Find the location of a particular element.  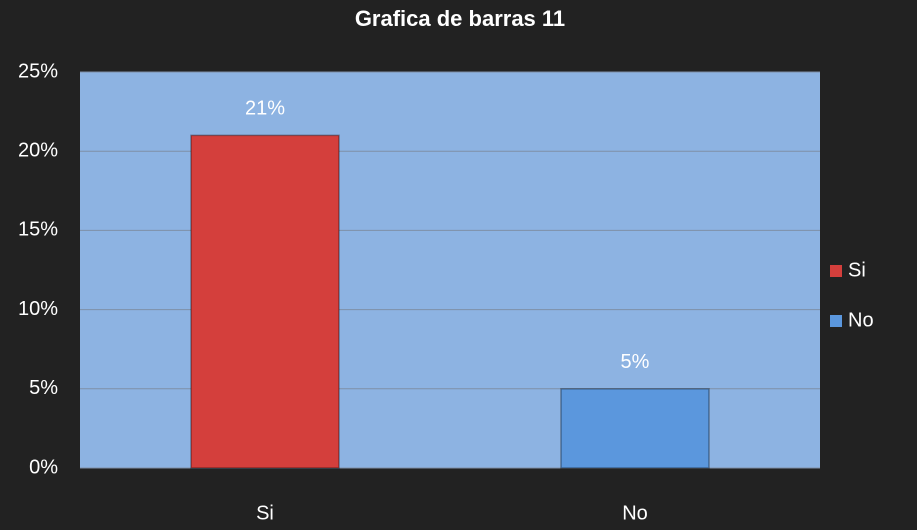

y-tick-label: 25% is located at coordinates (38, 71).